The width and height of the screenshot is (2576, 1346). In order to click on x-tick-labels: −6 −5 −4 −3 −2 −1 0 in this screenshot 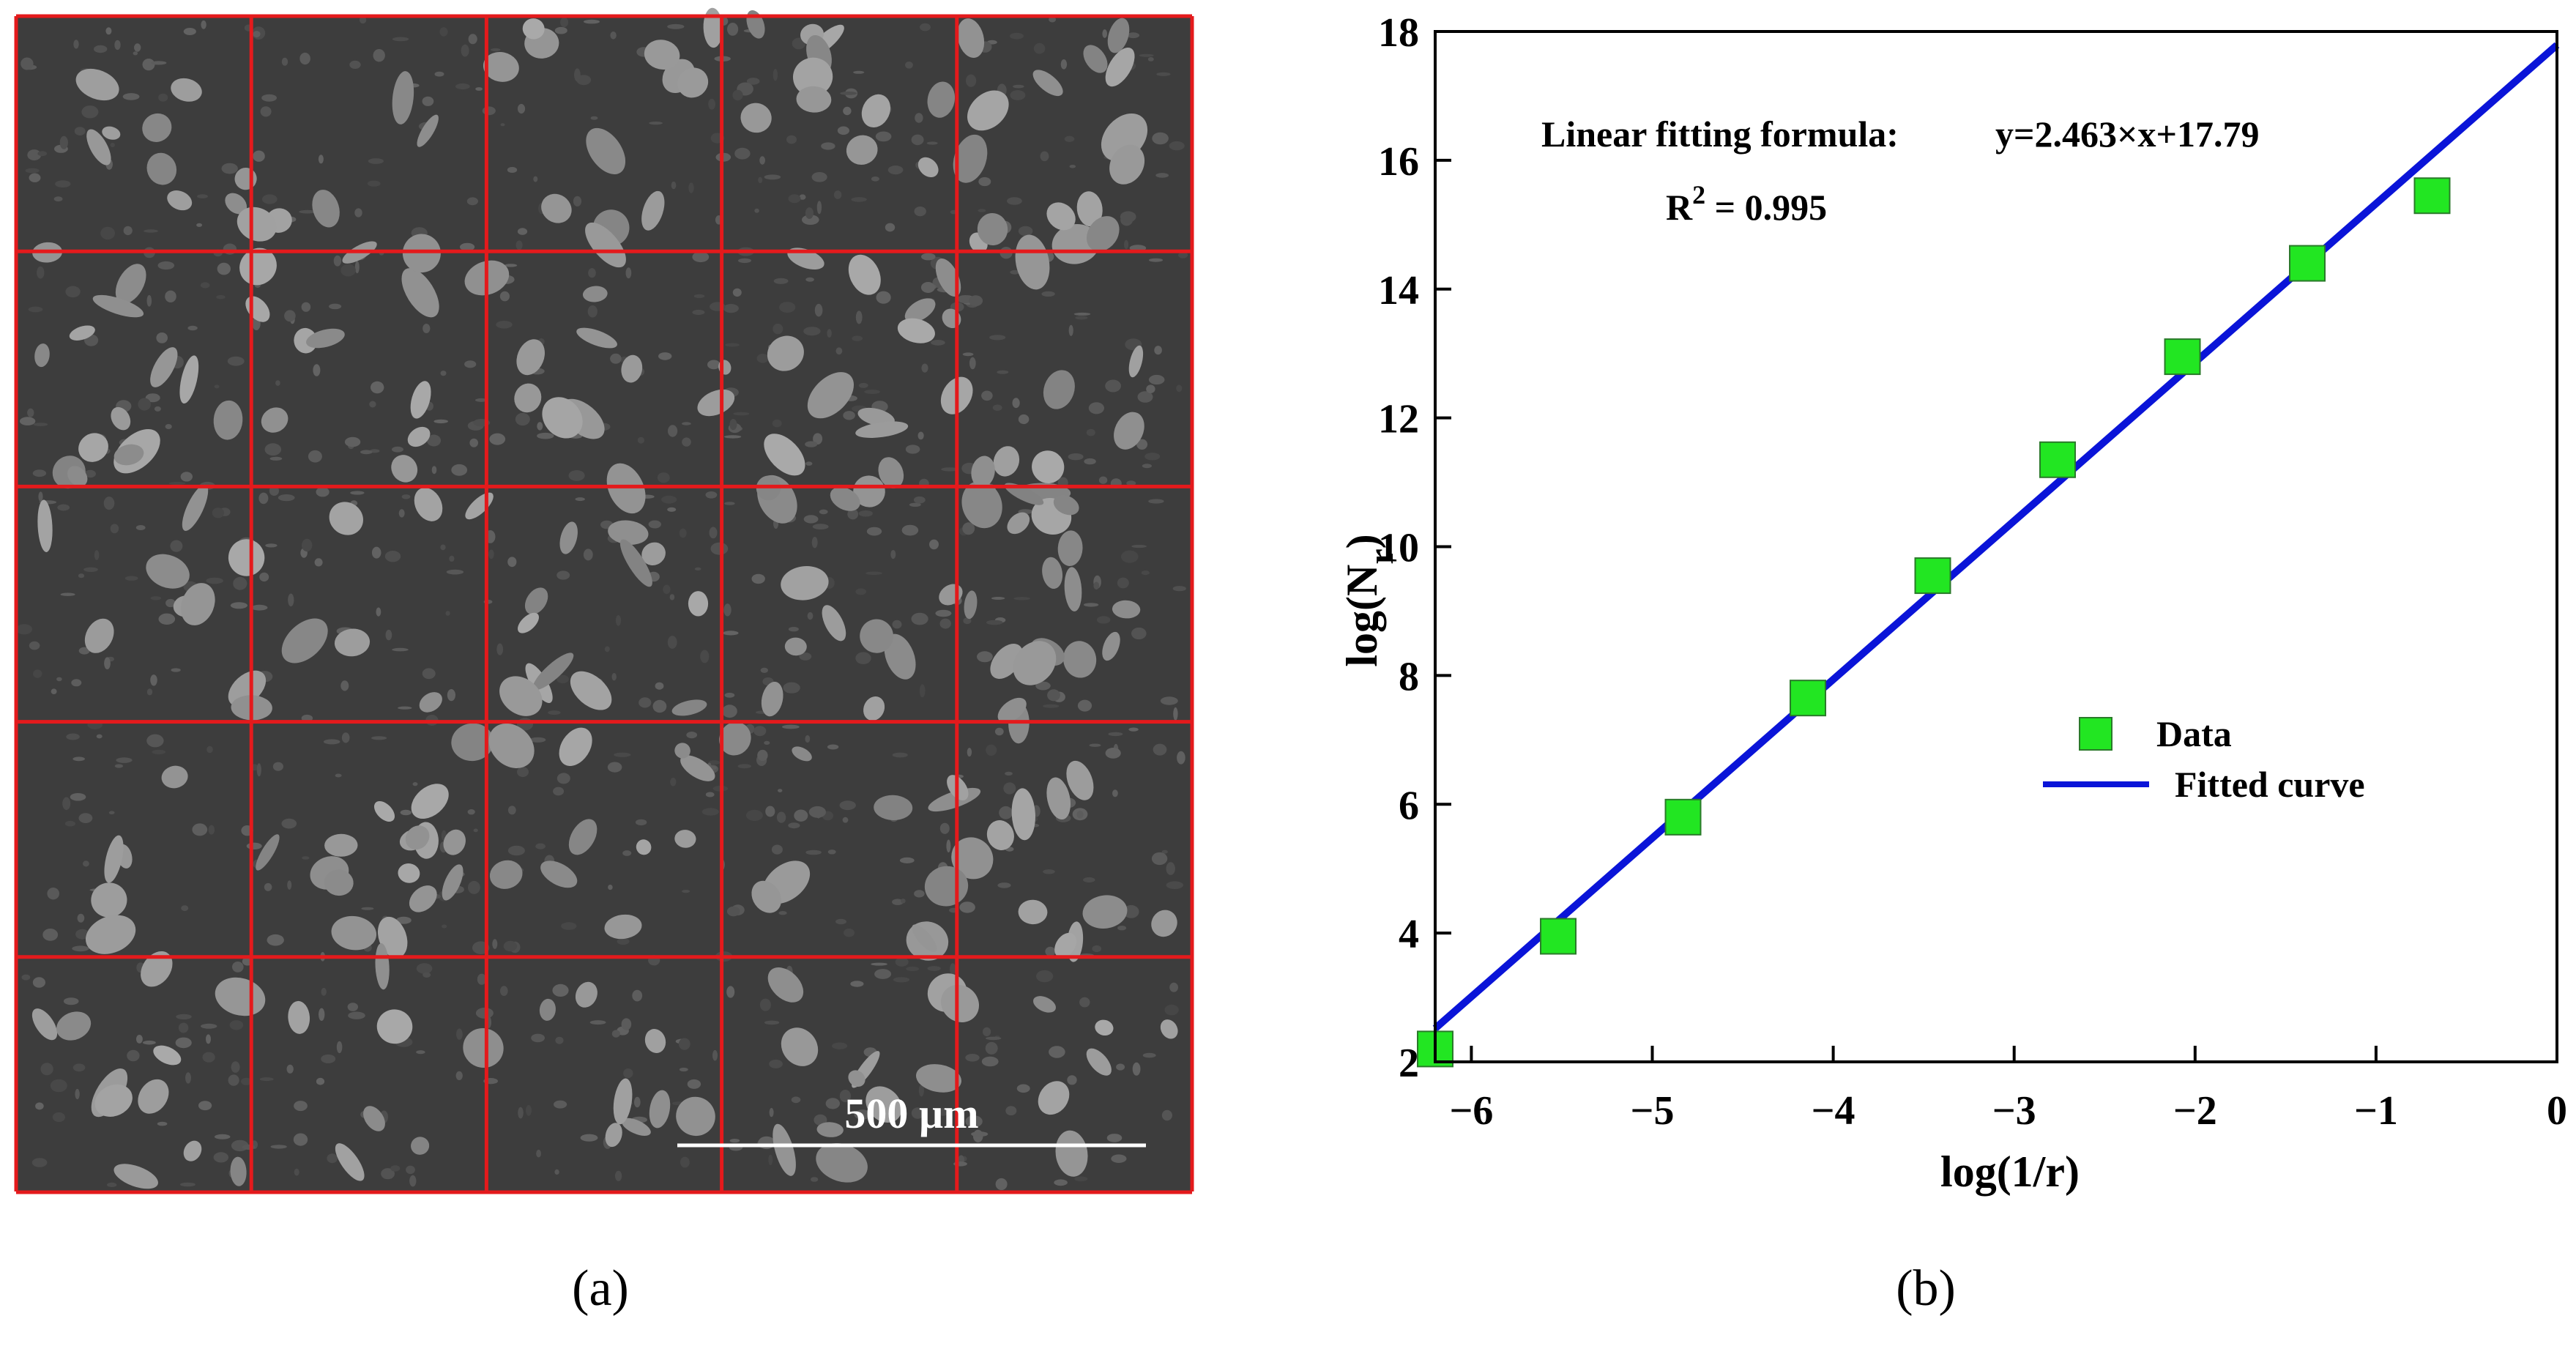, I will do `click(2008, 1111)`.